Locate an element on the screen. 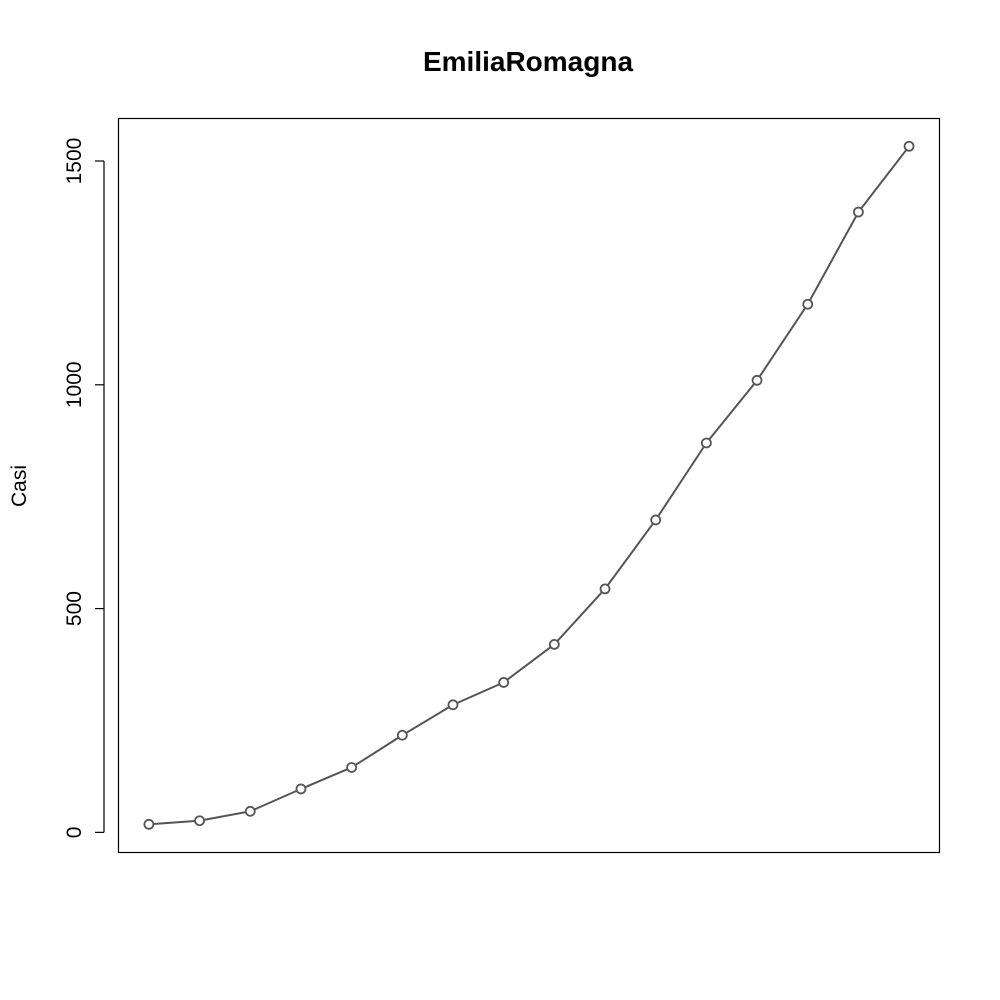  y-tick-label: 1500 is located at coordinates (74, 161).